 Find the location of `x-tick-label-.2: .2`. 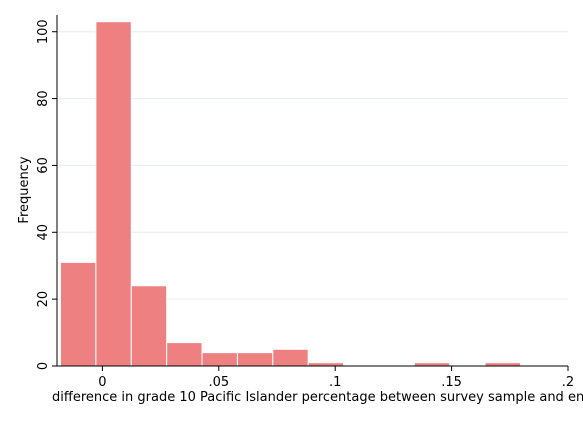

x-tick-label-.2: .2 is located at coordinates (568, 382).